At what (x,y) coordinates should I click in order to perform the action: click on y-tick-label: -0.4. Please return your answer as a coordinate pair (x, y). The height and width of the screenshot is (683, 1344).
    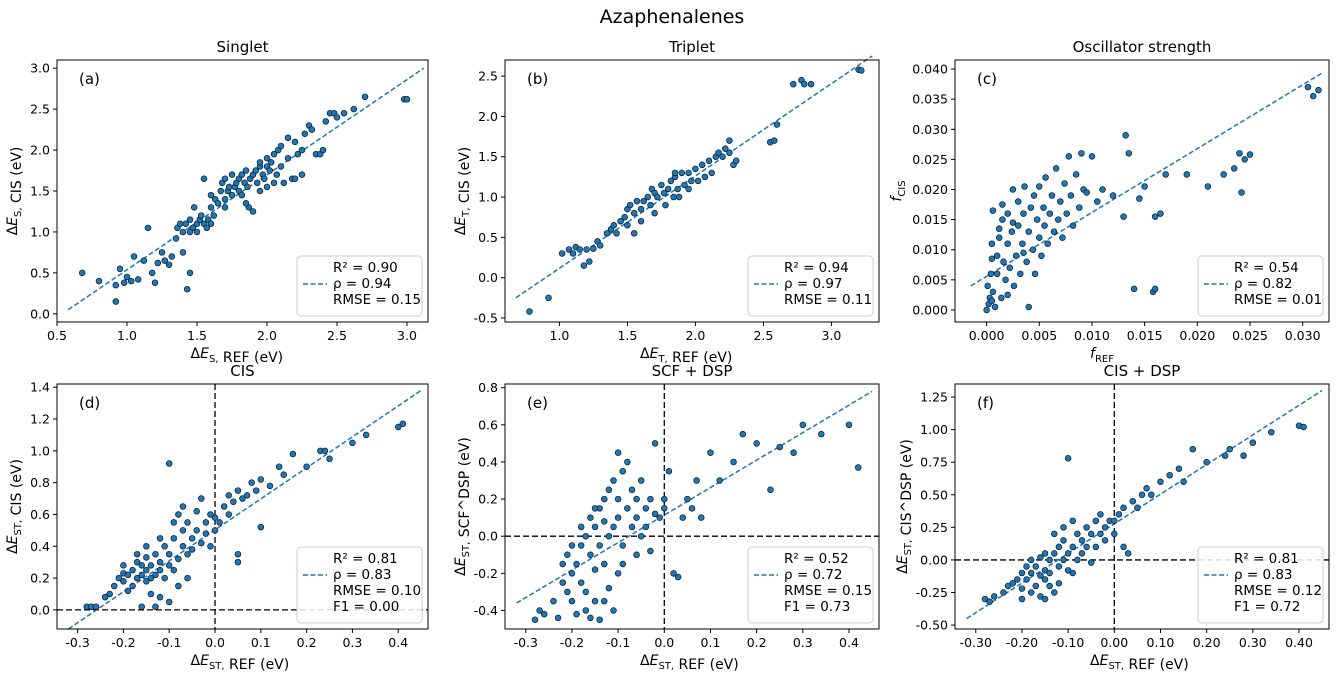
    Looking at the image, I should click on (486, 610).